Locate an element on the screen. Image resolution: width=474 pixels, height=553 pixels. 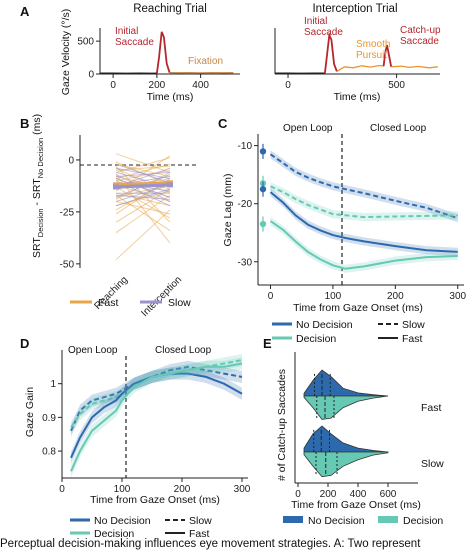
panel-a2-annotation-pursuit-line2: Pursuit is located at coordinates (371, 55).